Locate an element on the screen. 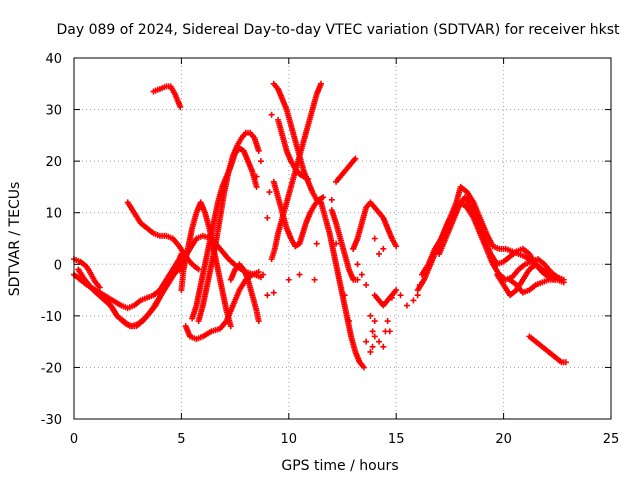  y-tick-labels: -30 -20 -10 0 10 20 30 40 is located at coordinates (51, 240).